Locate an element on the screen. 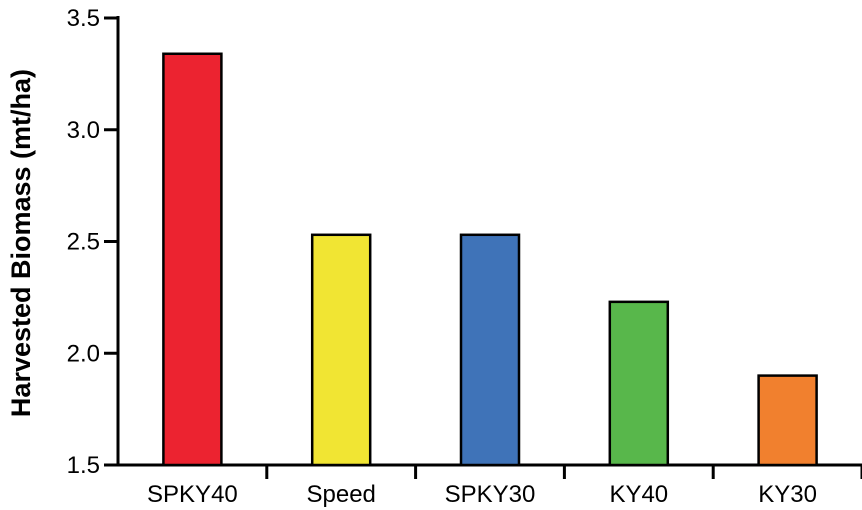 The image size is (862, 510). x-tick-label: Speed is located at coordinates (340, 494).